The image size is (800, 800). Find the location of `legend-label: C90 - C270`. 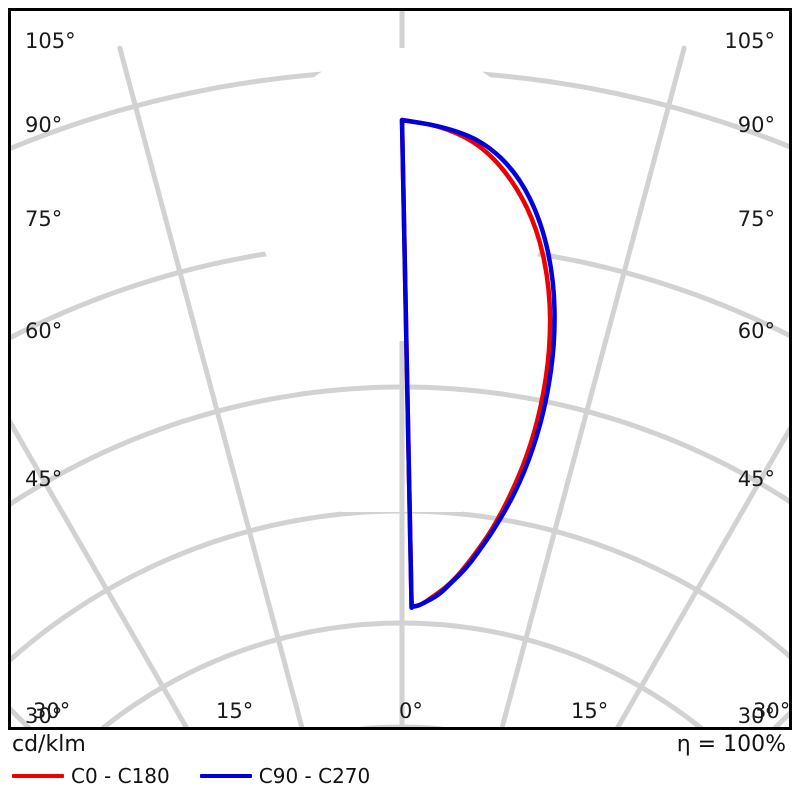

legend-label: C90 - C270 is located at coordinates (314, 776).